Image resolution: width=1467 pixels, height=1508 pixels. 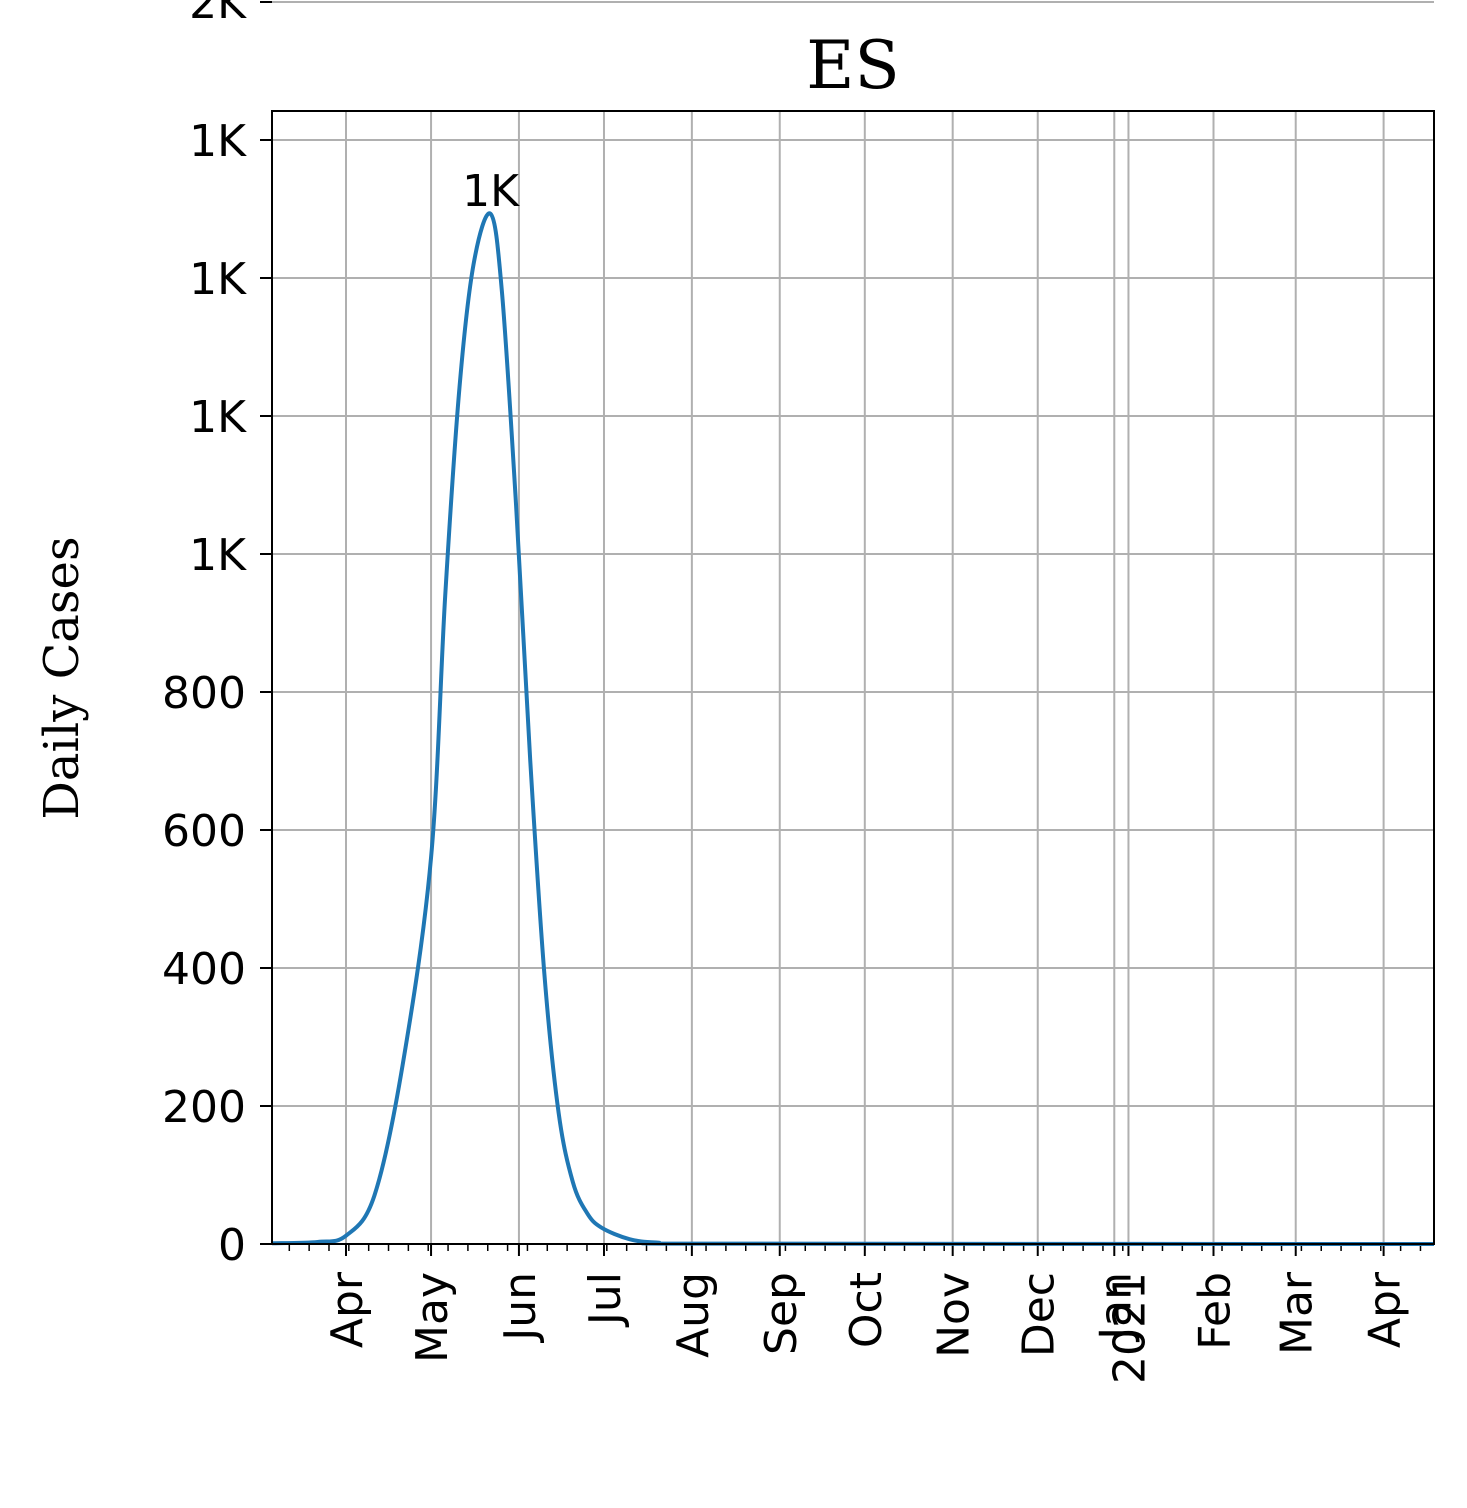 I want to click on y-tick-label: 2K, so click(x=218, y=14).